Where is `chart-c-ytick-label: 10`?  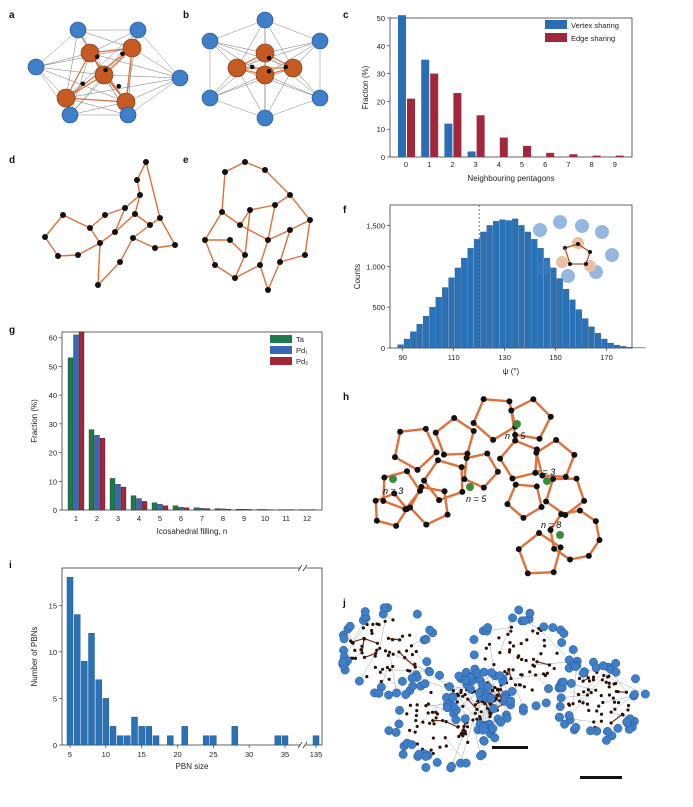
chart-c-ytick-label: 10 is located at coordinates (381, 129).